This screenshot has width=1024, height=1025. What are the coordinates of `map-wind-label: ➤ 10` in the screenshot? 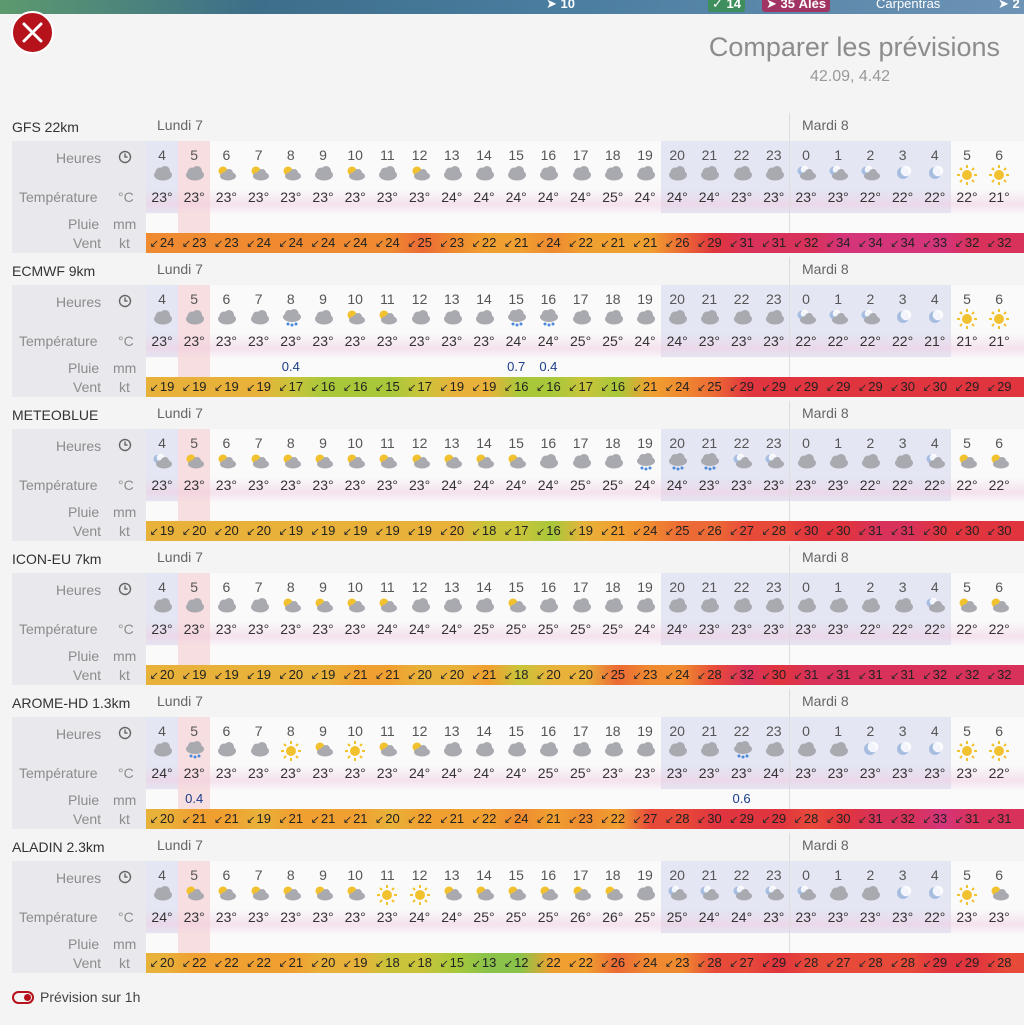 It's located at (560, 5).